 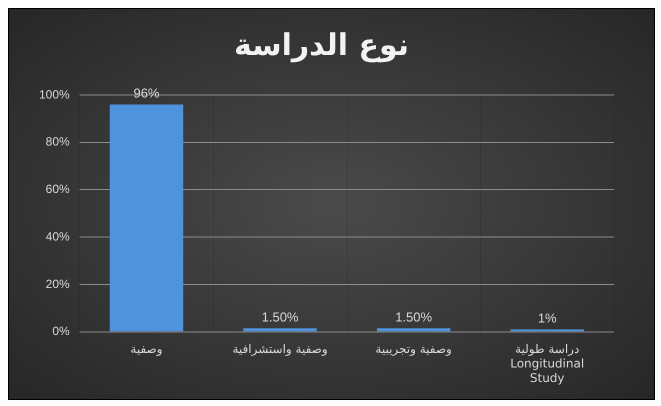 I want to click on y-tick-label: 100%, so click(x=54, y=94).